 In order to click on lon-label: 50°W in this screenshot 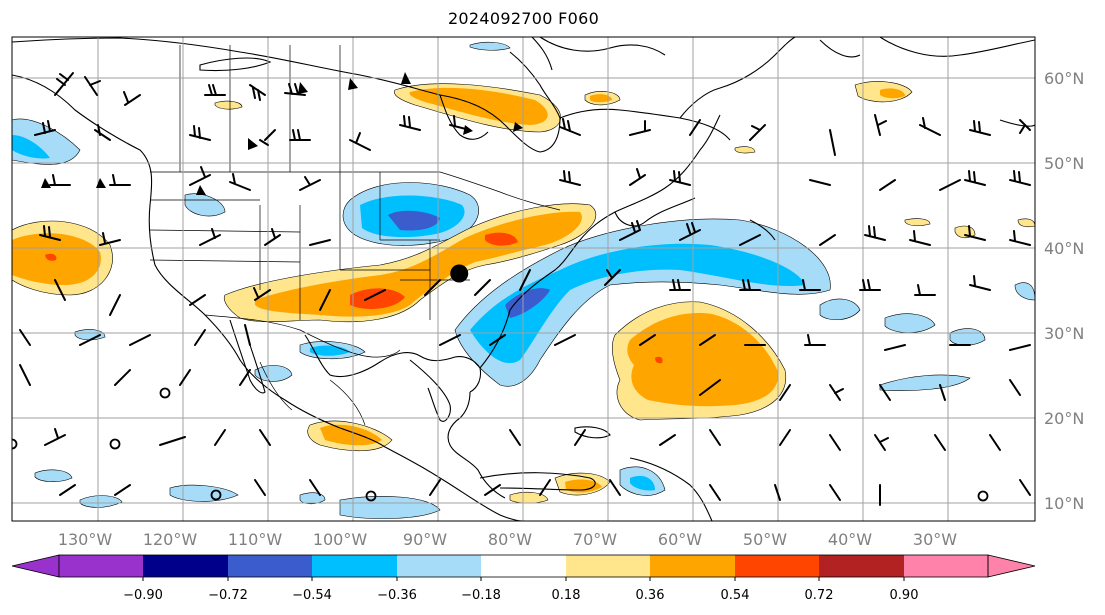, I will do `click(765, 539)`.